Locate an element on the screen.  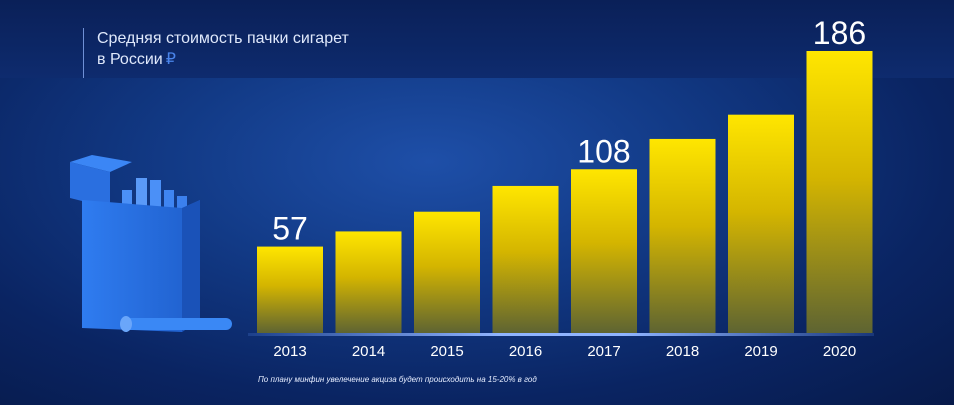
tick-label-2018: 2018 is located at coordinates (682, 351).